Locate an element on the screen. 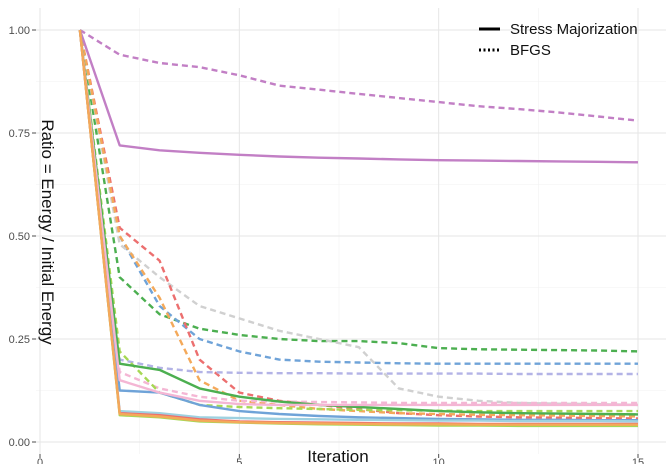 The image size is (669, 469). legend-label-bfgs: BFGS is located at coordinates (530, 50).